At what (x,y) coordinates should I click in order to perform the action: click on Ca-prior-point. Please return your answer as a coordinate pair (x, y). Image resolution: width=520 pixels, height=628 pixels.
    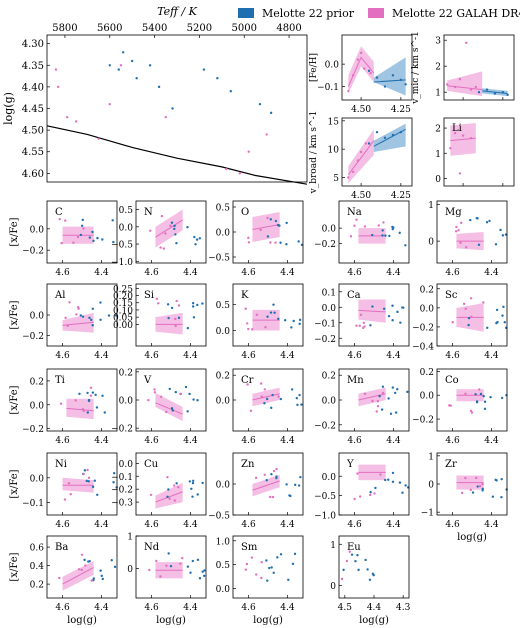
    Looking at the image, I should click on (392, 320).